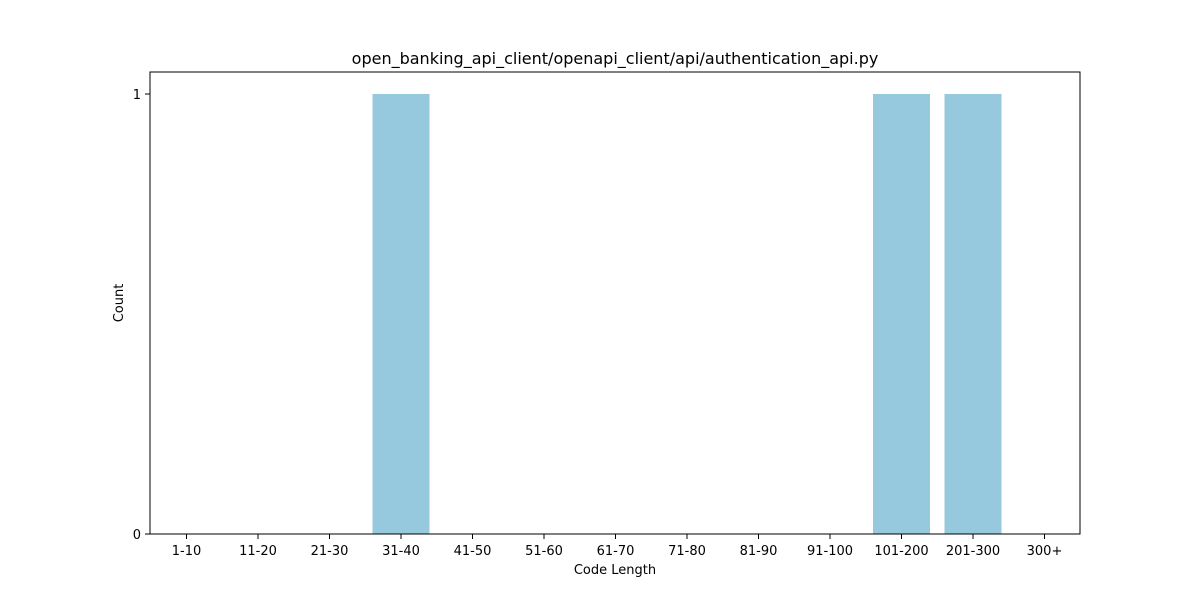 The image size is (1200, 600). I want to click on x-tick-label: 51-60, so click(544, 551).